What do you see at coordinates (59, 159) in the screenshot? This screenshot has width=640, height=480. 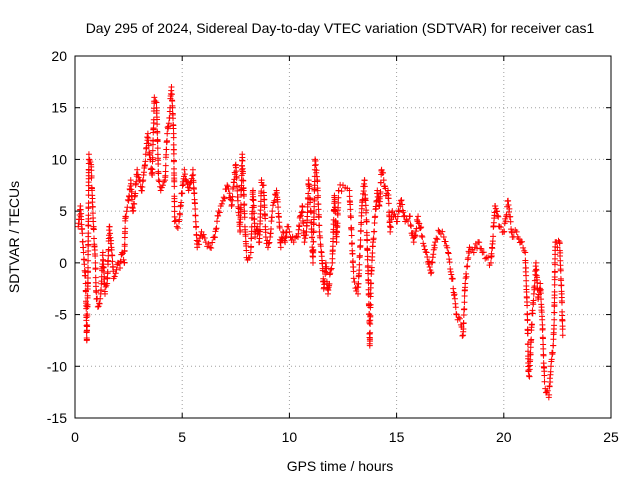 I see `y-tick-label: 10` at bounding box center [59, 159].